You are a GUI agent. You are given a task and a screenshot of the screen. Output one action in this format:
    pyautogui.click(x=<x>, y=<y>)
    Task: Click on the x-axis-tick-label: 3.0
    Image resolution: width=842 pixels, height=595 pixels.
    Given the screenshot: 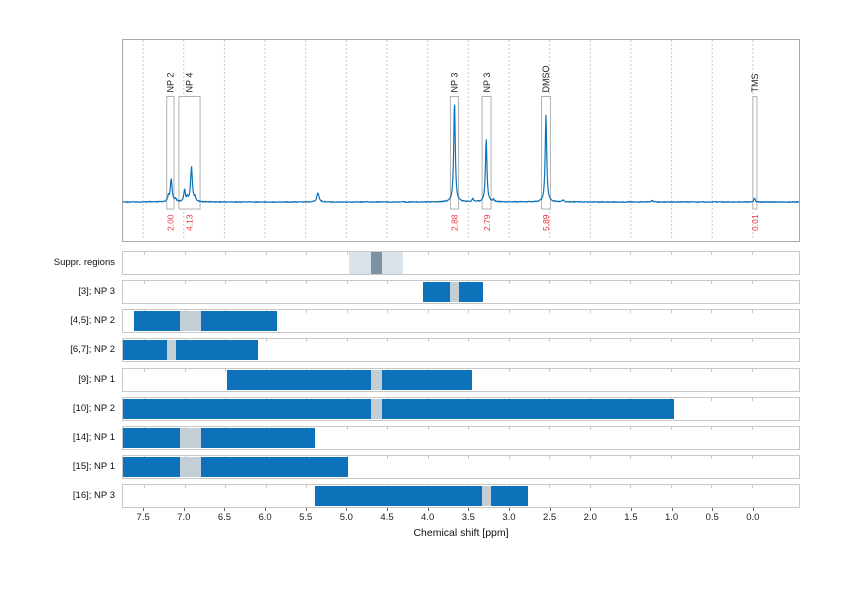 What is the action you would take?
    pyautogui.click(x=509, y=517)
    